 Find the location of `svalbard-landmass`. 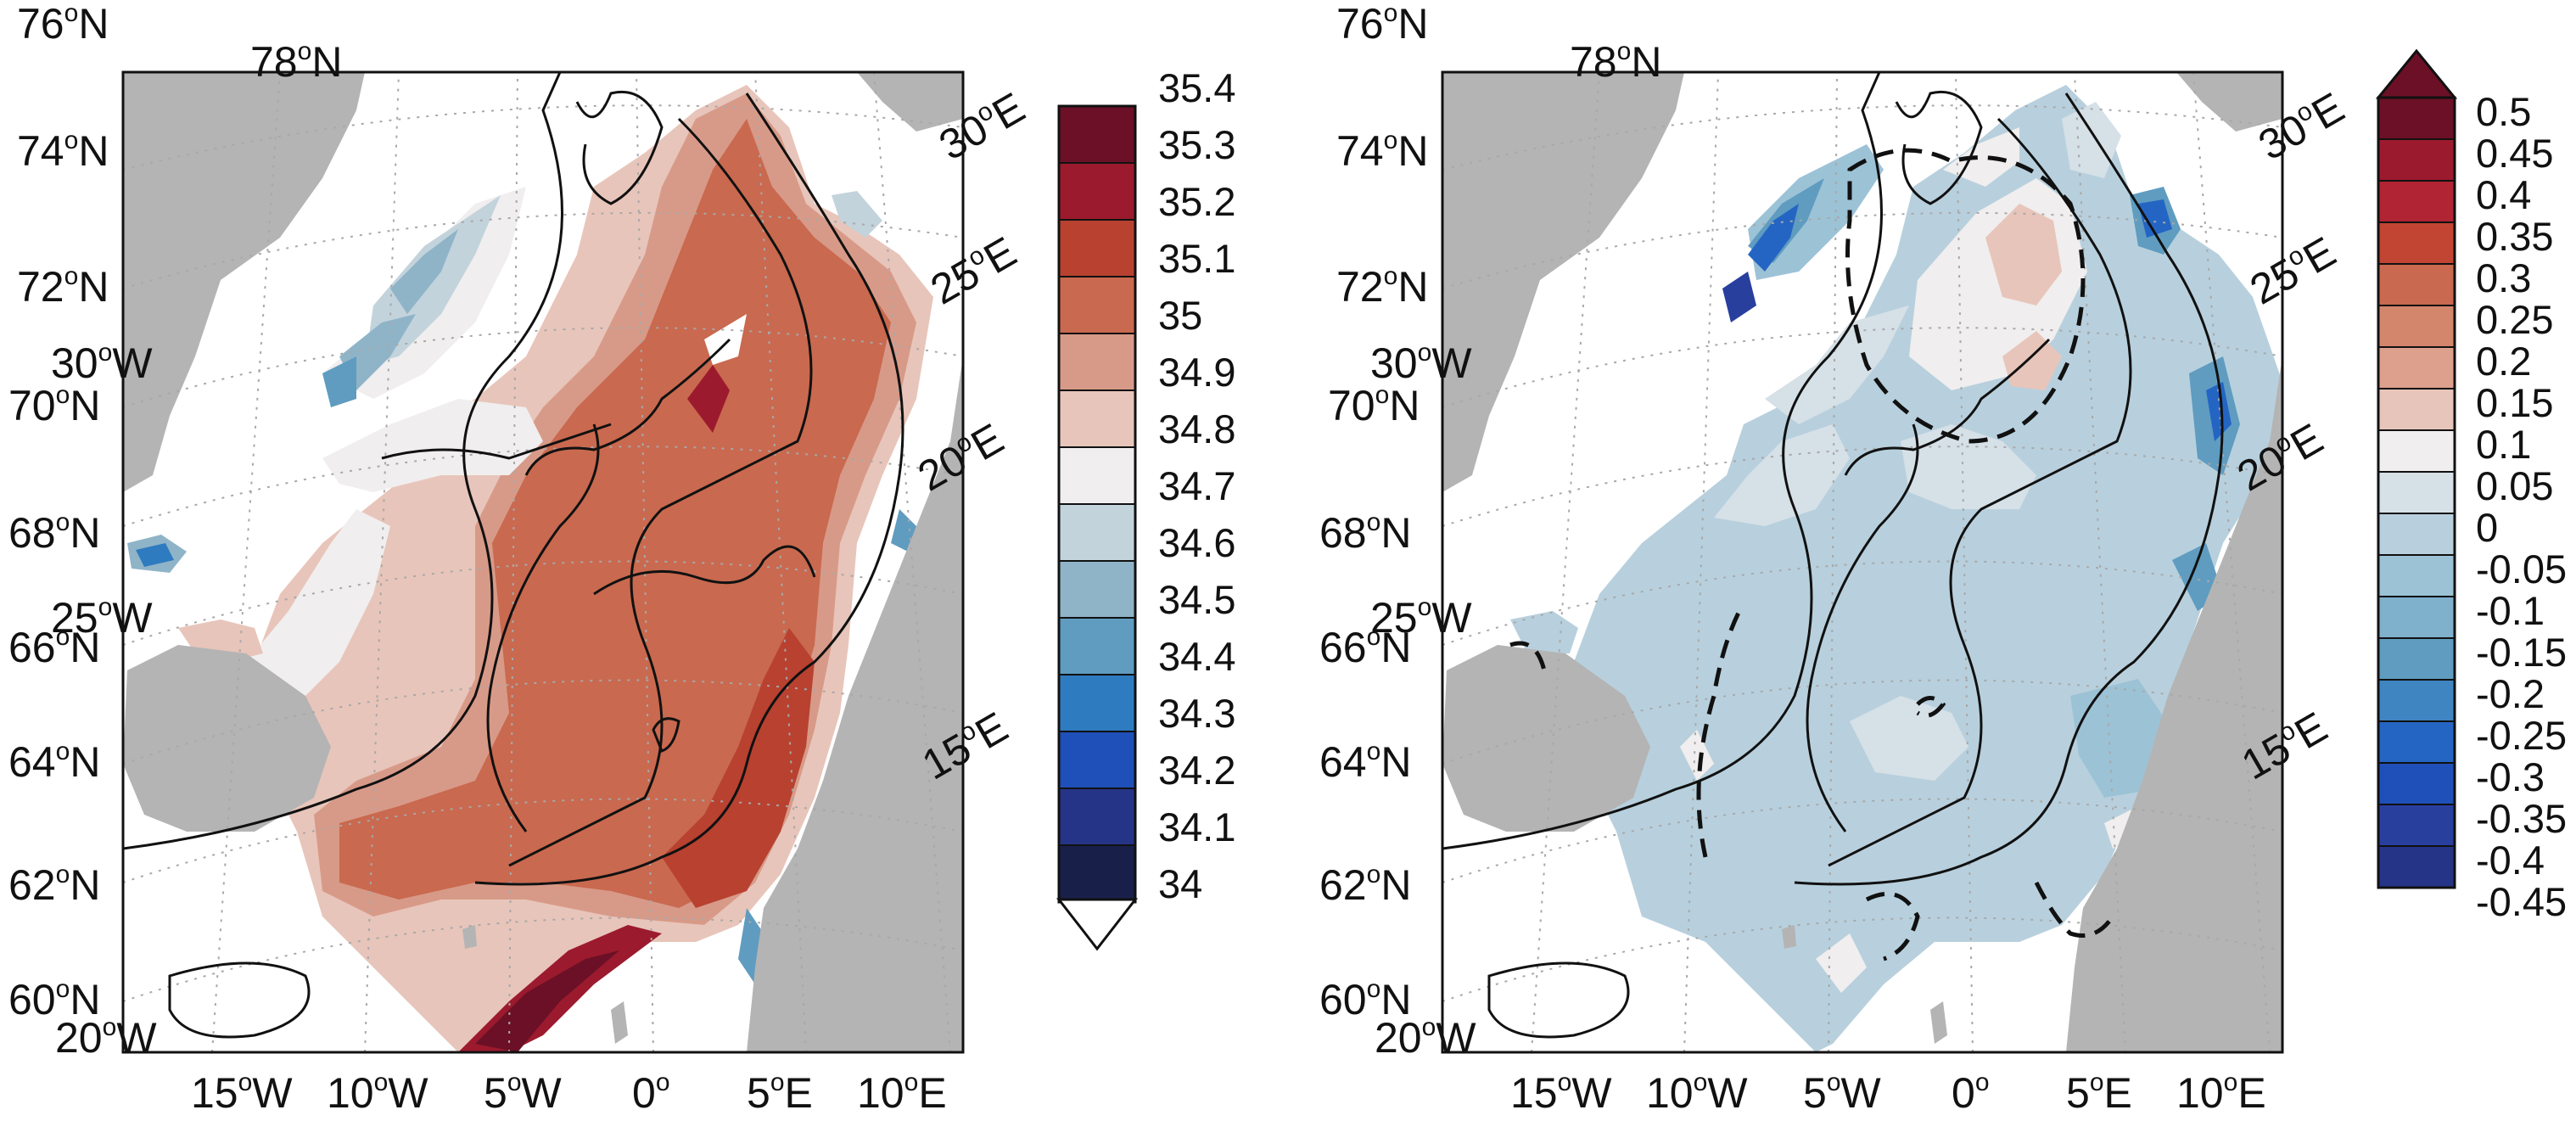

svalbard-landmass is located at coordinates (2229, 102).